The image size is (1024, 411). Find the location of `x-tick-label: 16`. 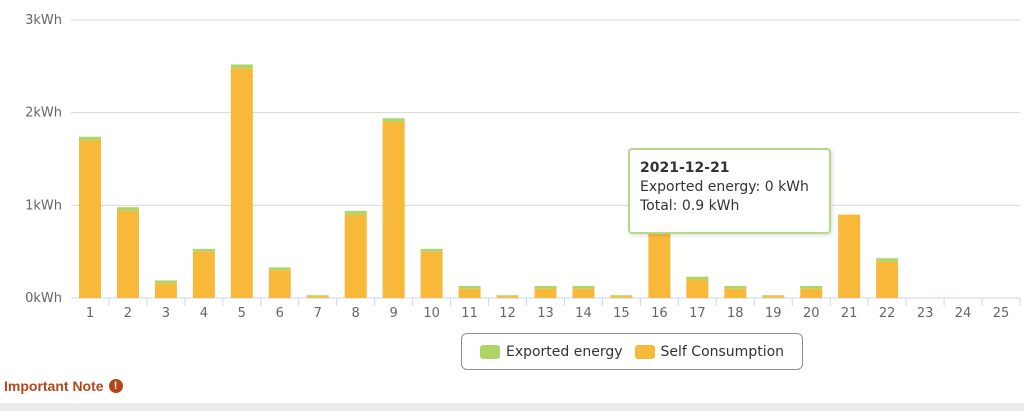

x-tick-label: 16 is located at coordinates (659, 313).